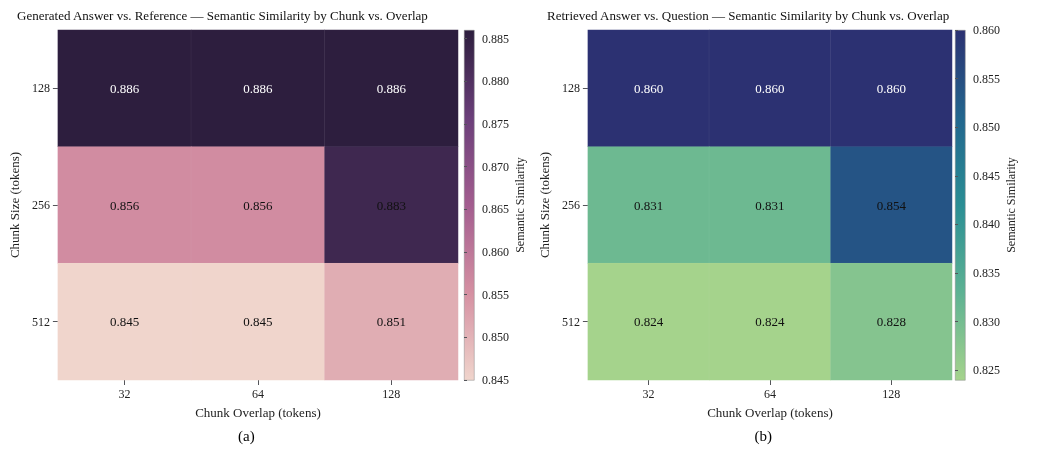 This screenshot has height=457, width=1046. Describe the element at coordinates (495, 81) in the screenshot. I see `color-bar-label: 0.880` at that location.